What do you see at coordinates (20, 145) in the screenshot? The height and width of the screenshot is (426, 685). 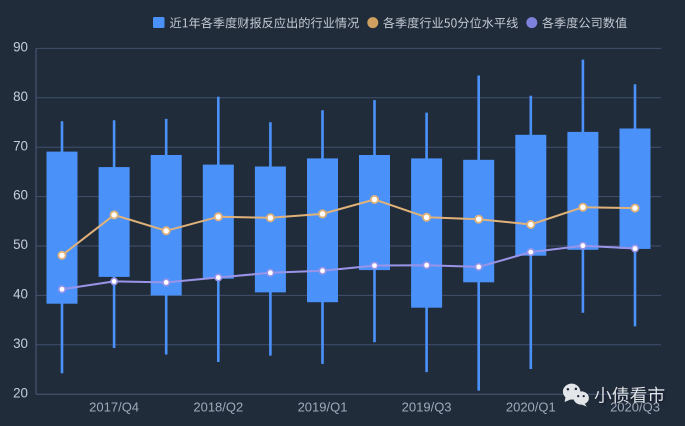 I see `svg-text: 70` at bounding box center [20, 145].